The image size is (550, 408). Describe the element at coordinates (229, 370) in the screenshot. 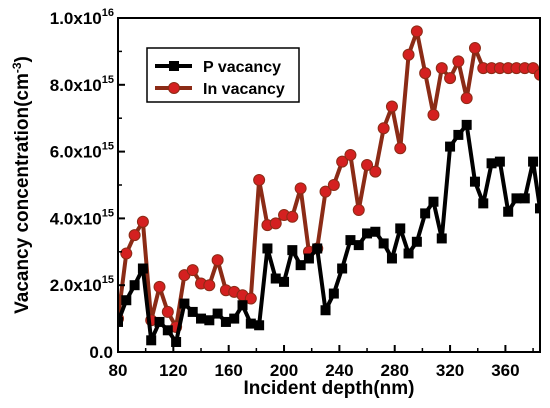

I see `x-tick-label: 160` at that location.